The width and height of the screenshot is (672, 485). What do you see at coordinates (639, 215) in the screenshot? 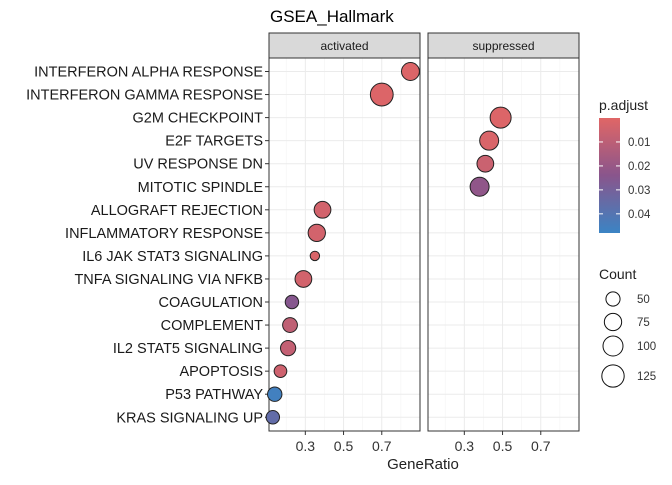
I see `color-legend-label: 0.04` at bounding box center [639, 215].